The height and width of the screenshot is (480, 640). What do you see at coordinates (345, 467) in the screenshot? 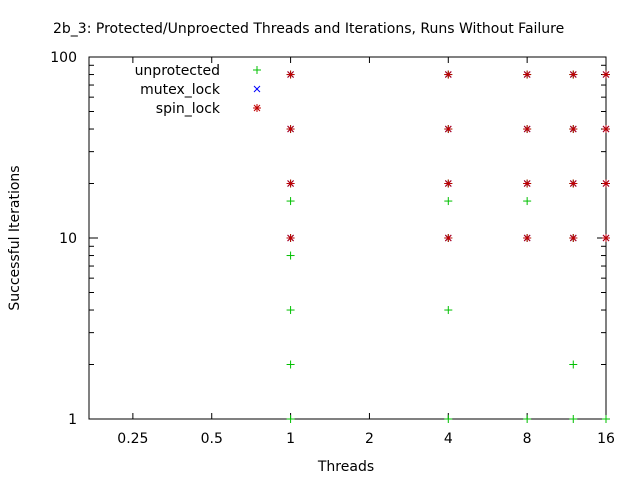
I see `x-axis-label: Threads` at bounding box center [345, 467].